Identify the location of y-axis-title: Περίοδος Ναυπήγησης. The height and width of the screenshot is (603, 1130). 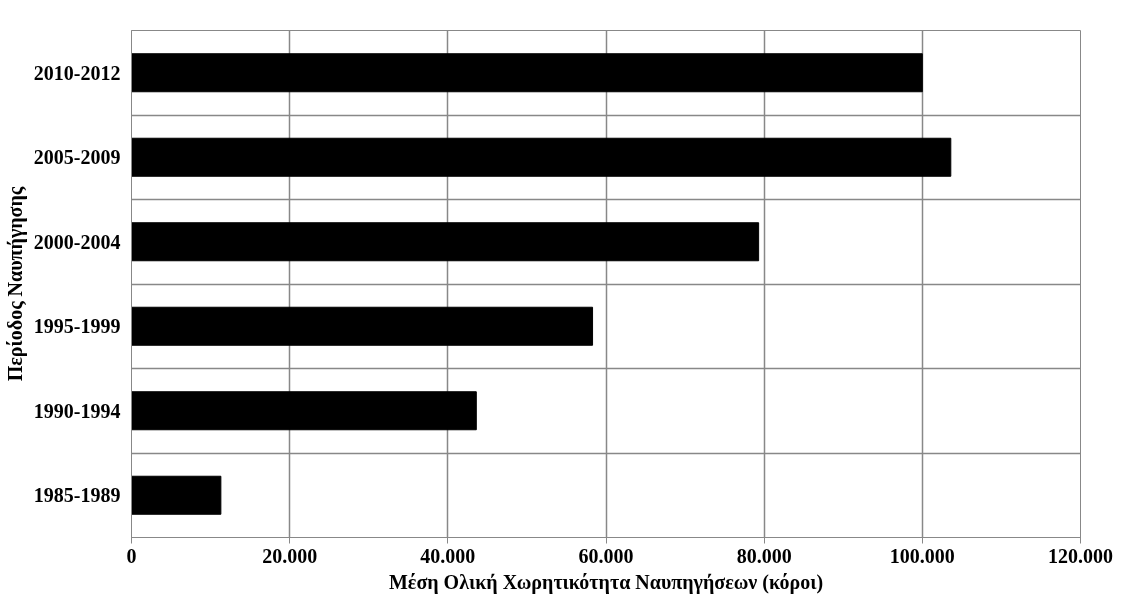
(15, 284).